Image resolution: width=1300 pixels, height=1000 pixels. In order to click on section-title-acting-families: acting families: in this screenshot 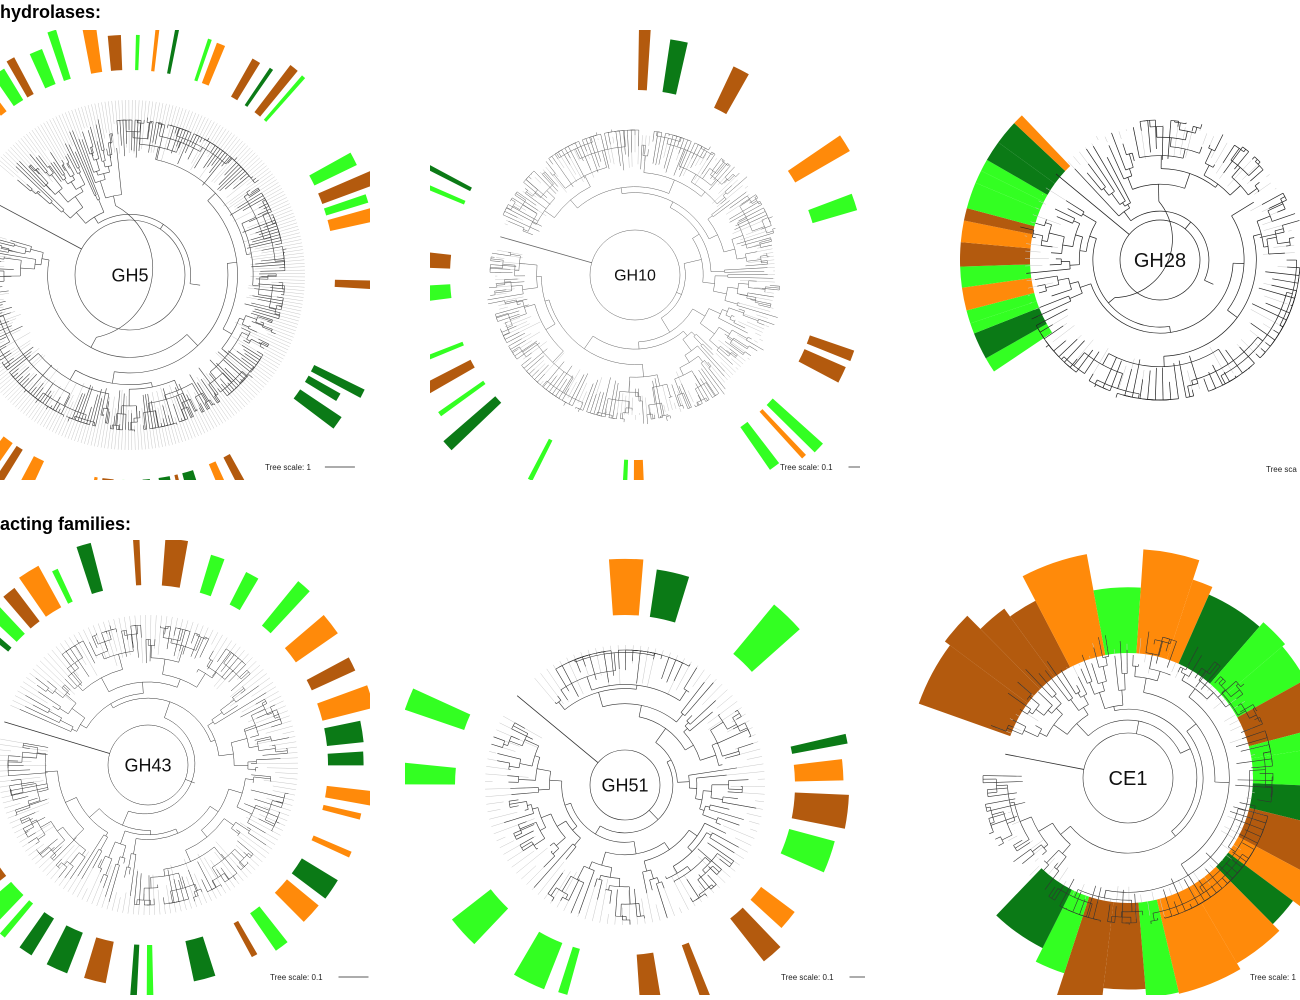, I will do `click(66, 524)`.